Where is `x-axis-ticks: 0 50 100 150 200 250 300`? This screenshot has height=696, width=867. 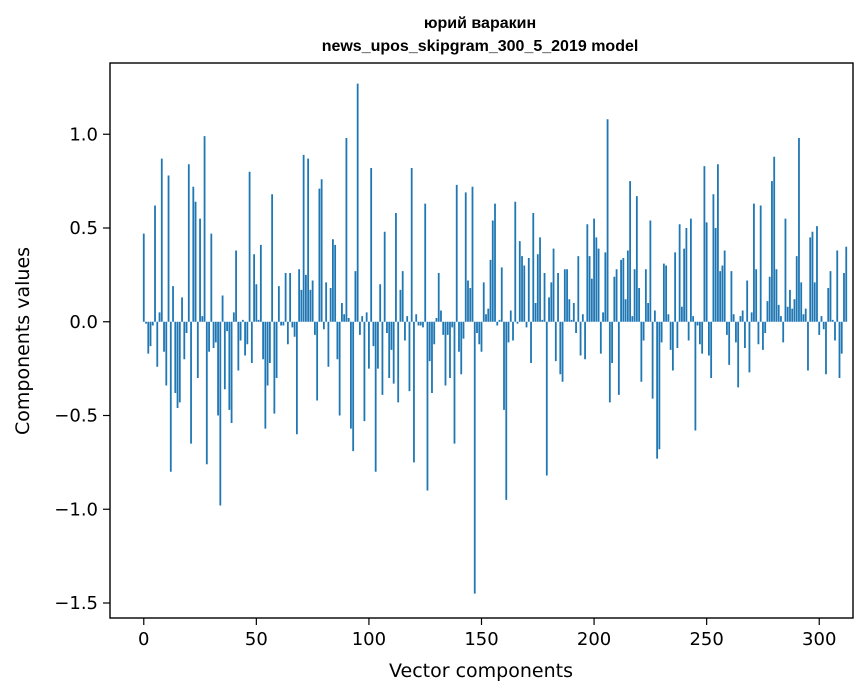 x-axis-ticks: 0 50 100 150 200 250 300 is located at coordinates (487, 634).